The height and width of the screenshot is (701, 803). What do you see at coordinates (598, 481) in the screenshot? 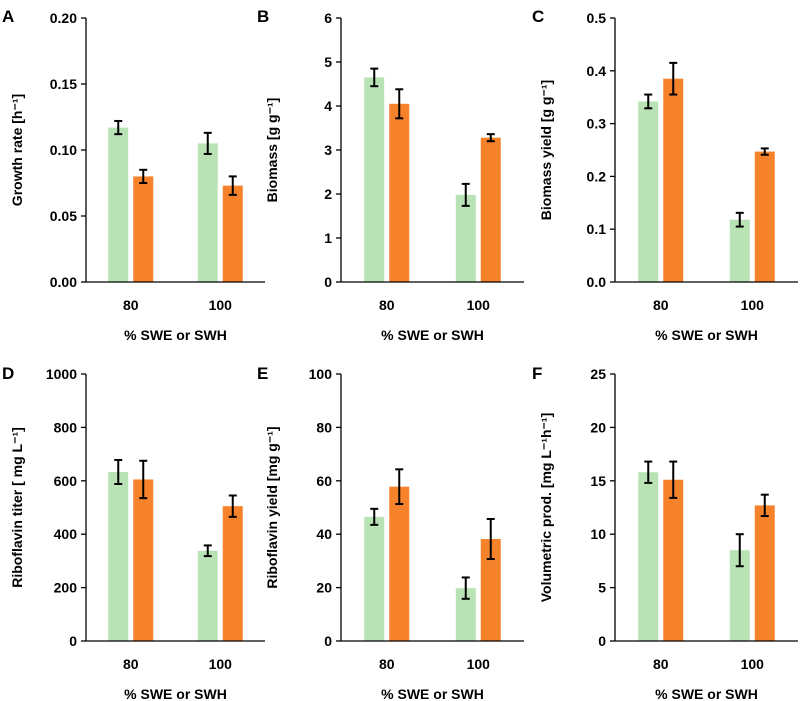
I see `y-tick-label: 15` at bounding box center [598, 481].